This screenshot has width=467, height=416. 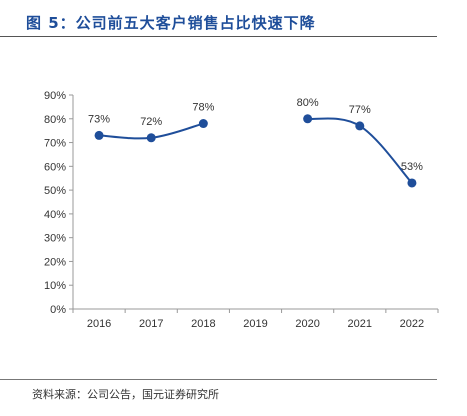 I want to click on x-tick-label: 2017, so click(x=151, y=324).